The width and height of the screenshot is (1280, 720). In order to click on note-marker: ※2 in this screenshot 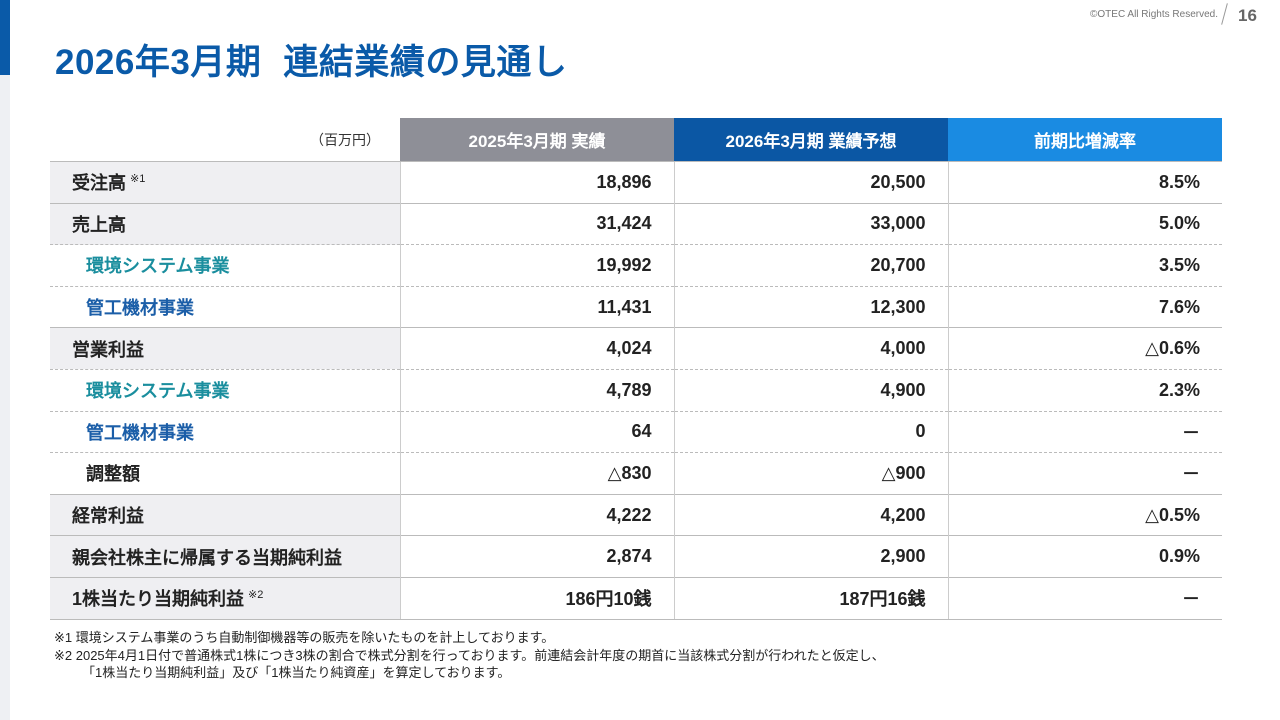, I will do `click(256, 595)`.